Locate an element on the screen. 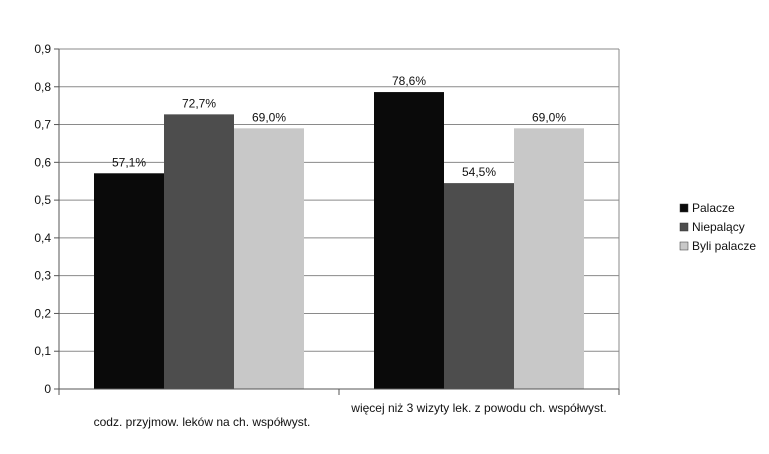 This screenshot has width=769, height=454. y-tick-label: 0,6 is located at coordinates (42, 162).